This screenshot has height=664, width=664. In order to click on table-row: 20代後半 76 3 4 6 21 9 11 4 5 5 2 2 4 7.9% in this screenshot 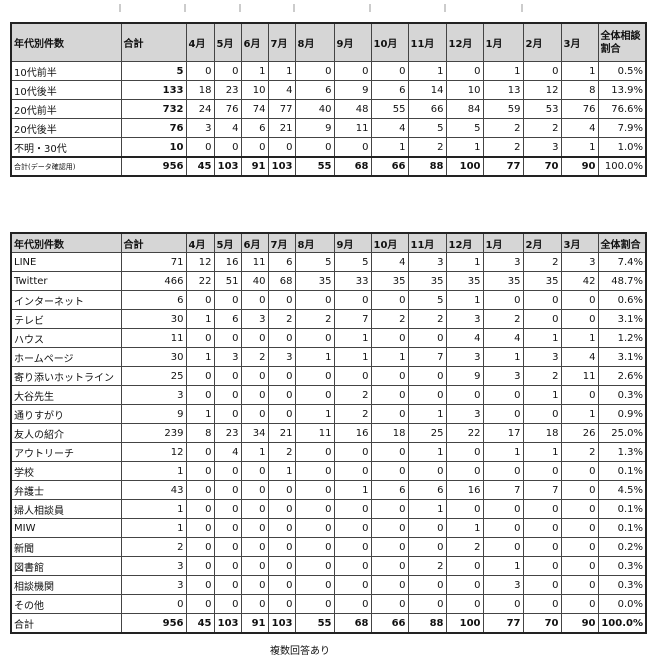, I will do `click(328, 128)`.